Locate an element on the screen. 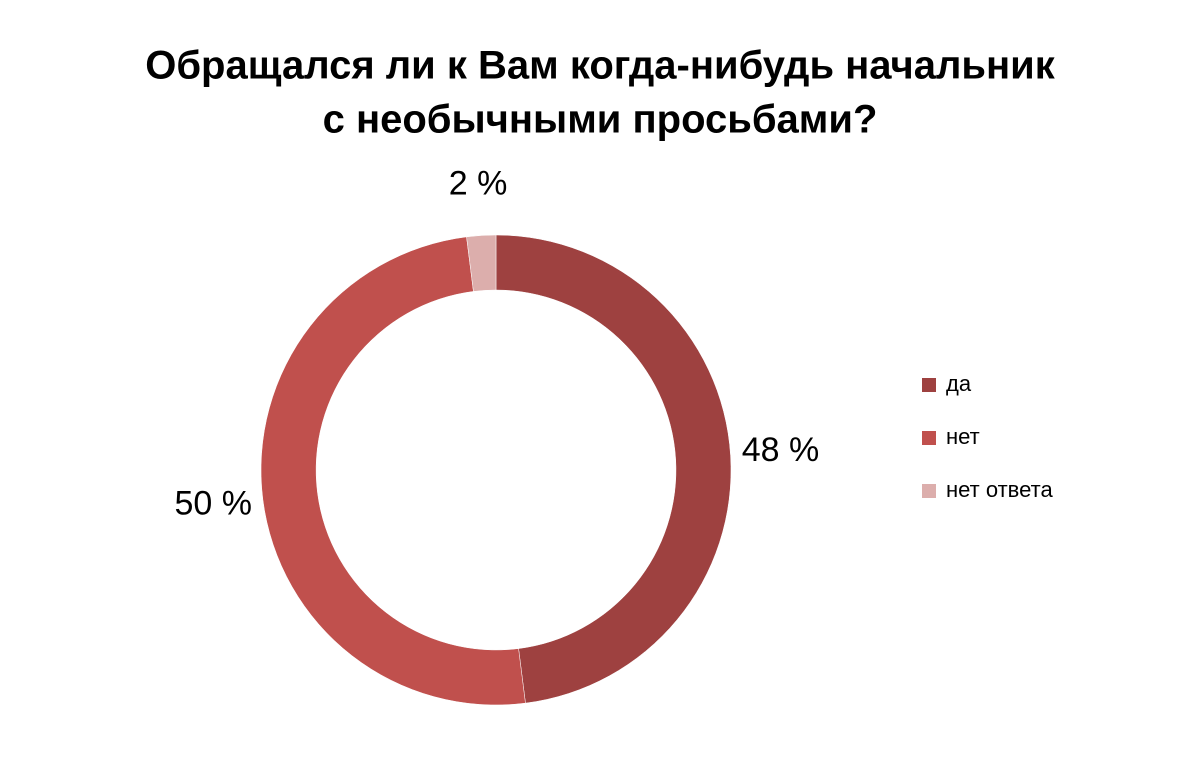 The image size is (1200, 762). legend-label: нет is located at coordinates (963, 436).